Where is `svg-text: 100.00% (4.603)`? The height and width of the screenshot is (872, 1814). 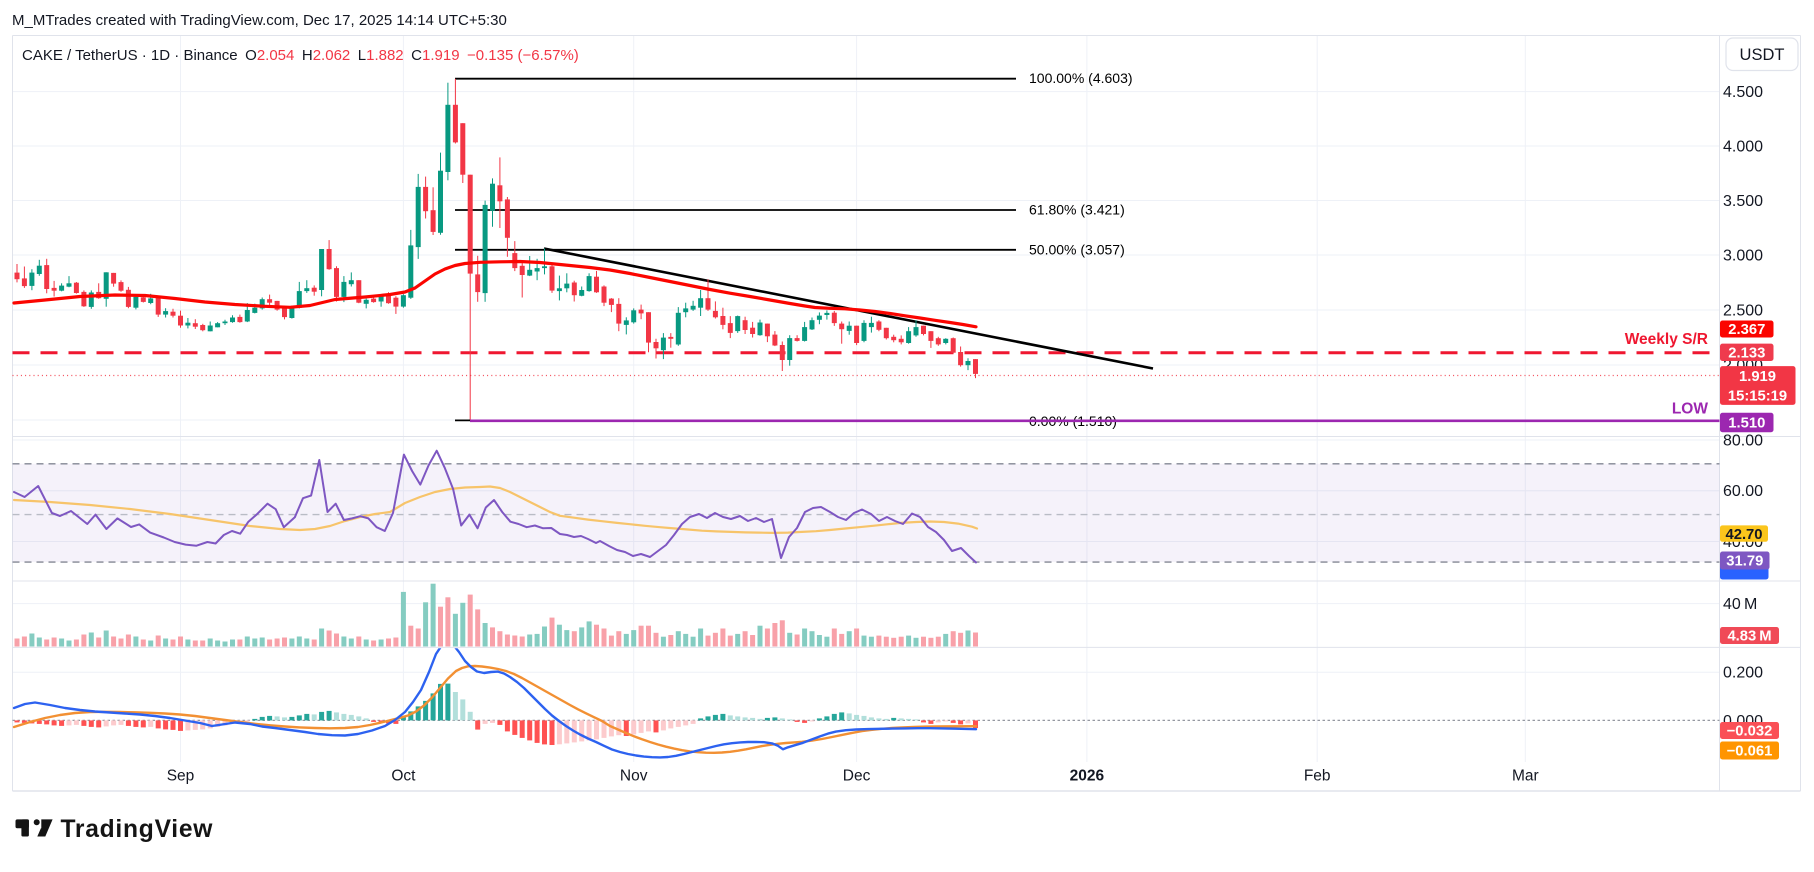
svg-text: 100.00% (4.603) is located at coordinates (1081, 78).